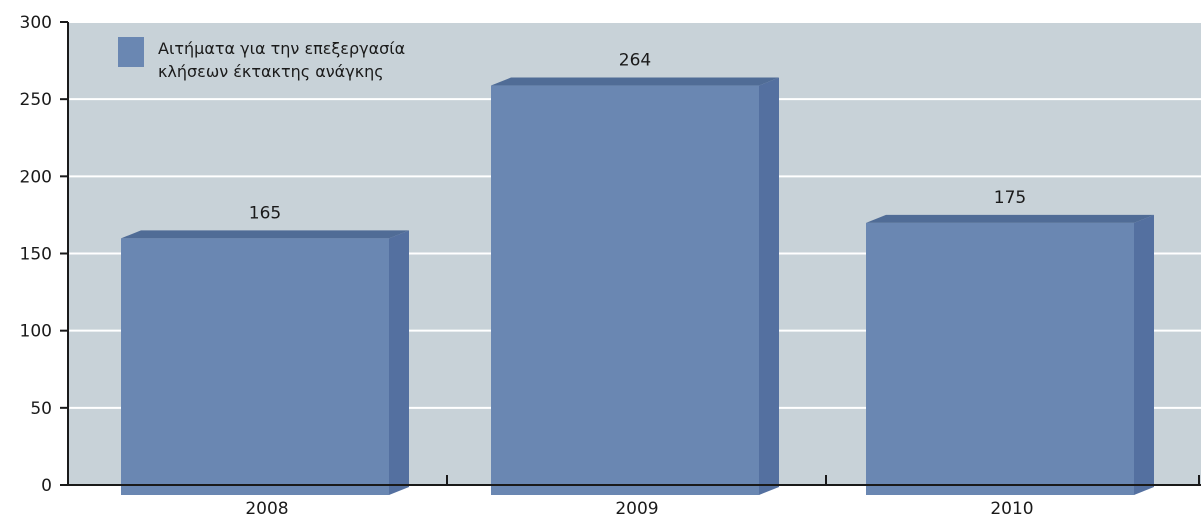 This screenshot has width=1201, height=517. I want to click on legend-label-line-1: Αιτήματα για την επεξεργασία, so click(281, 48).